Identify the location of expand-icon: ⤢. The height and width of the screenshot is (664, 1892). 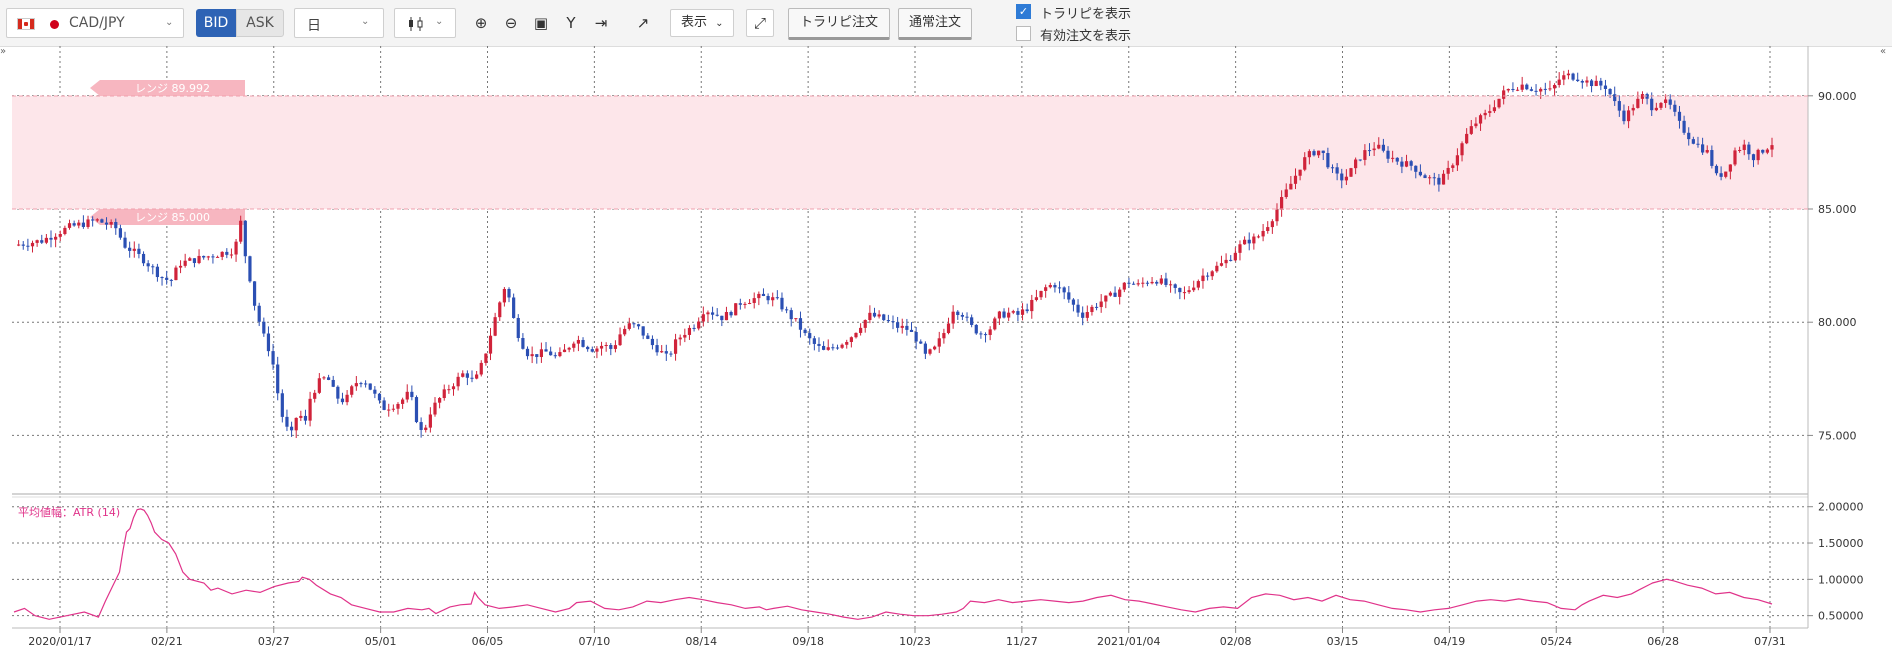
(760, 23).